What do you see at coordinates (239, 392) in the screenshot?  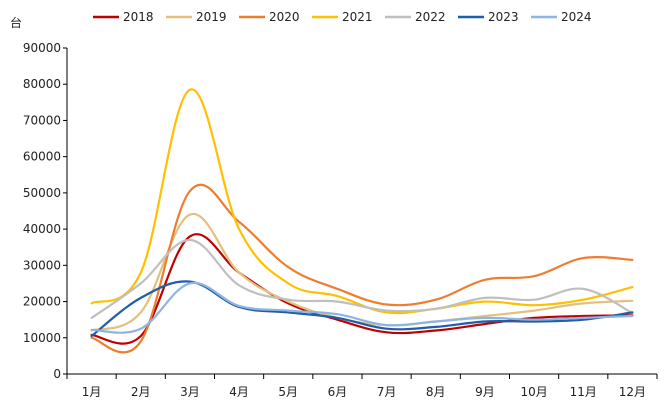 I see `x-tick-label: 4月` at bounding box center [239, 392].